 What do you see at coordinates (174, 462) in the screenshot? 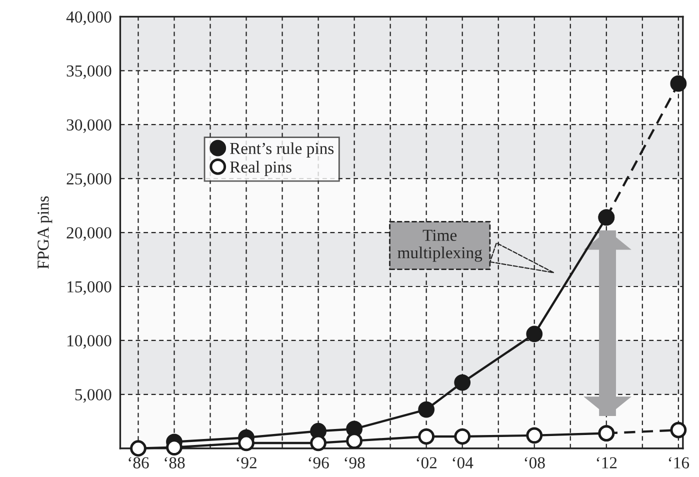
I see `x-tick-label: ‘88` at bounding box center [174, 462].